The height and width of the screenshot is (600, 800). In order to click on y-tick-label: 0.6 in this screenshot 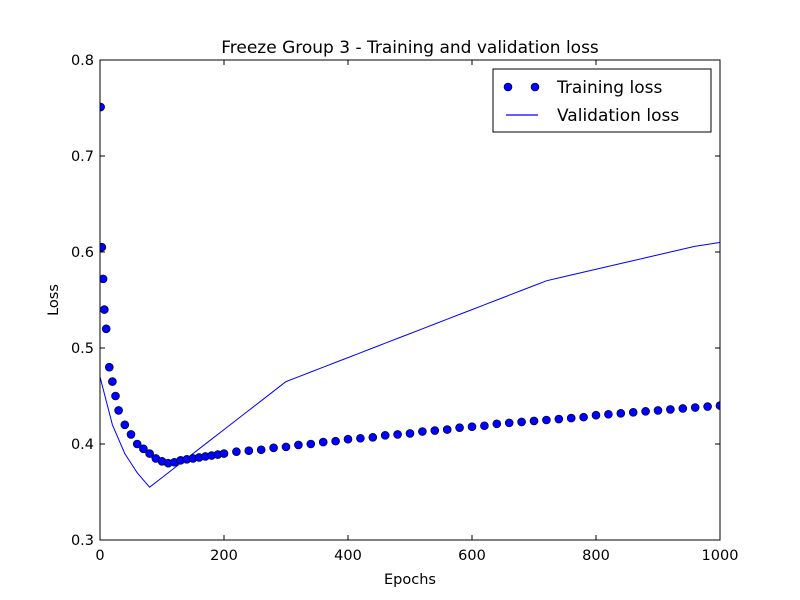, I will do `click(82, 253)`.